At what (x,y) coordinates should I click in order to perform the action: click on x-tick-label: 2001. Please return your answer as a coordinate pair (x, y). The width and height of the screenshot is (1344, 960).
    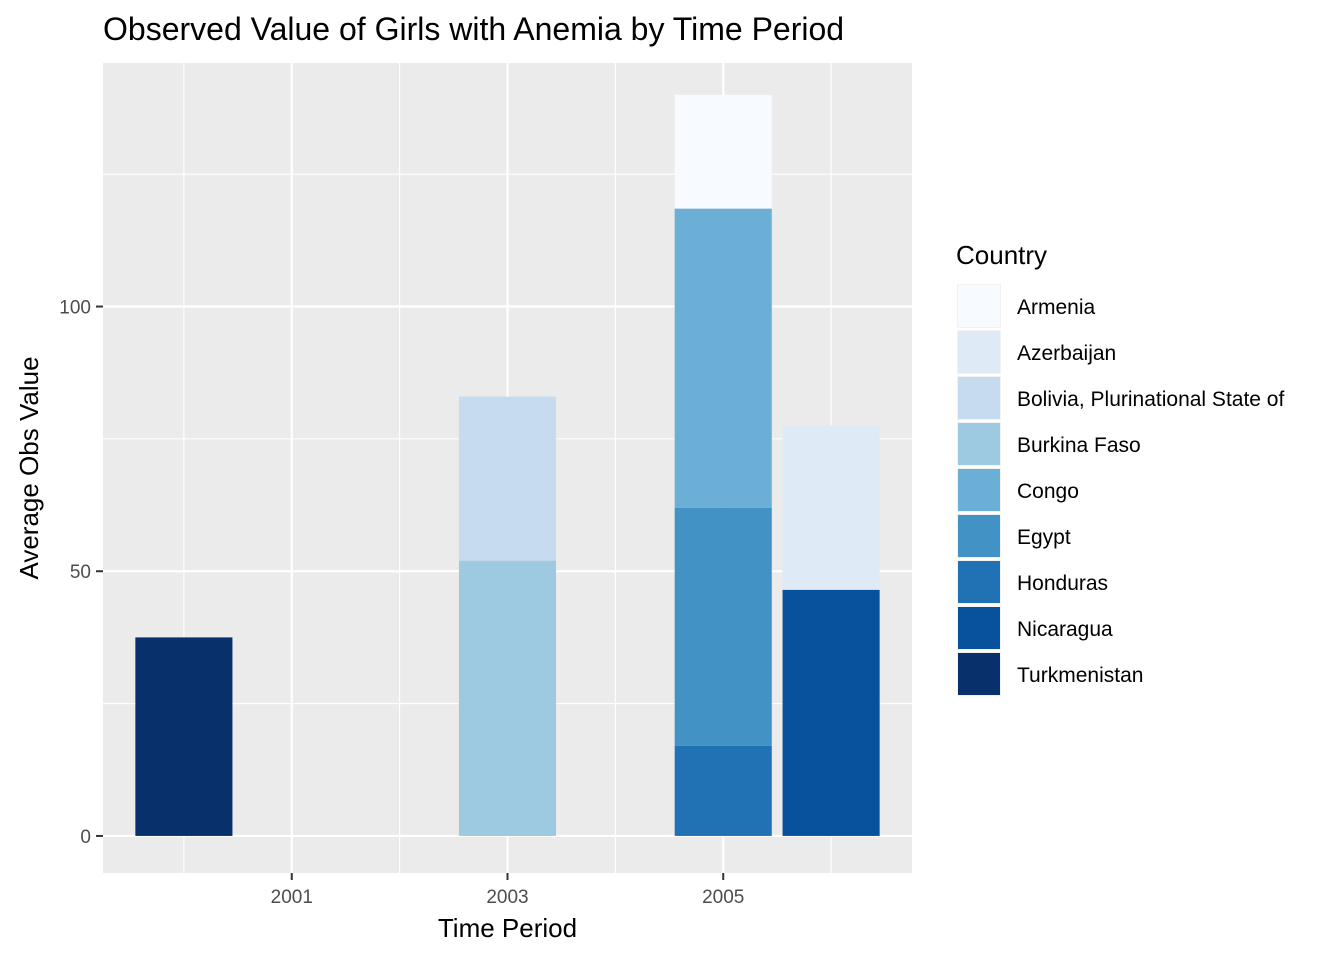
    Looking at the image, I should click on (292, 897).